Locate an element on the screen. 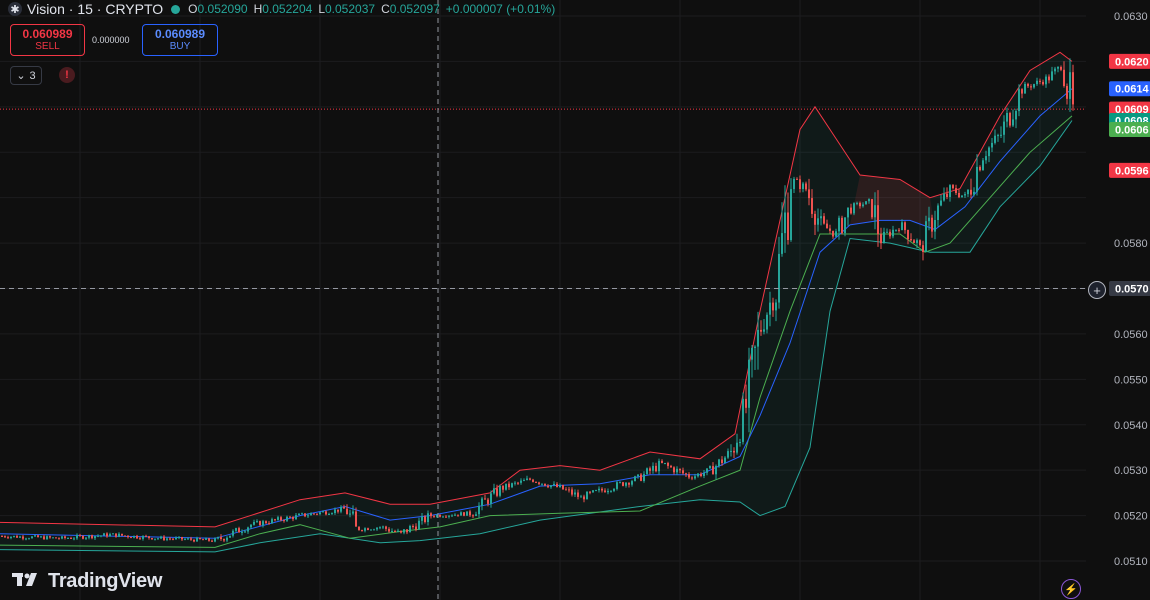 The width and height of the screenshot is (1150, 600). add-plus-icon: + is located at coordinates (1097, 290).